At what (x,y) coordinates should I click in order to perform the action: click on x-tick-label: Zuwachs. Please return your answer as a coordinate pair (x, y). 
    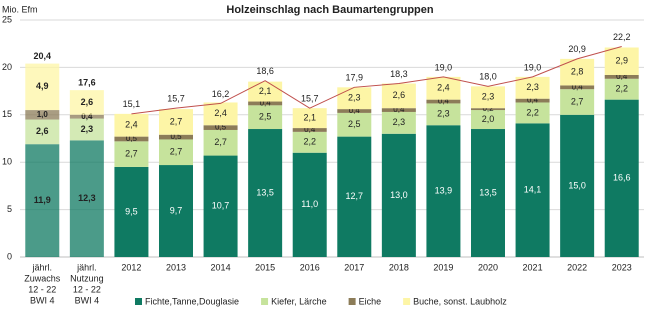
    Looking at the image, I should click on (42, 278).